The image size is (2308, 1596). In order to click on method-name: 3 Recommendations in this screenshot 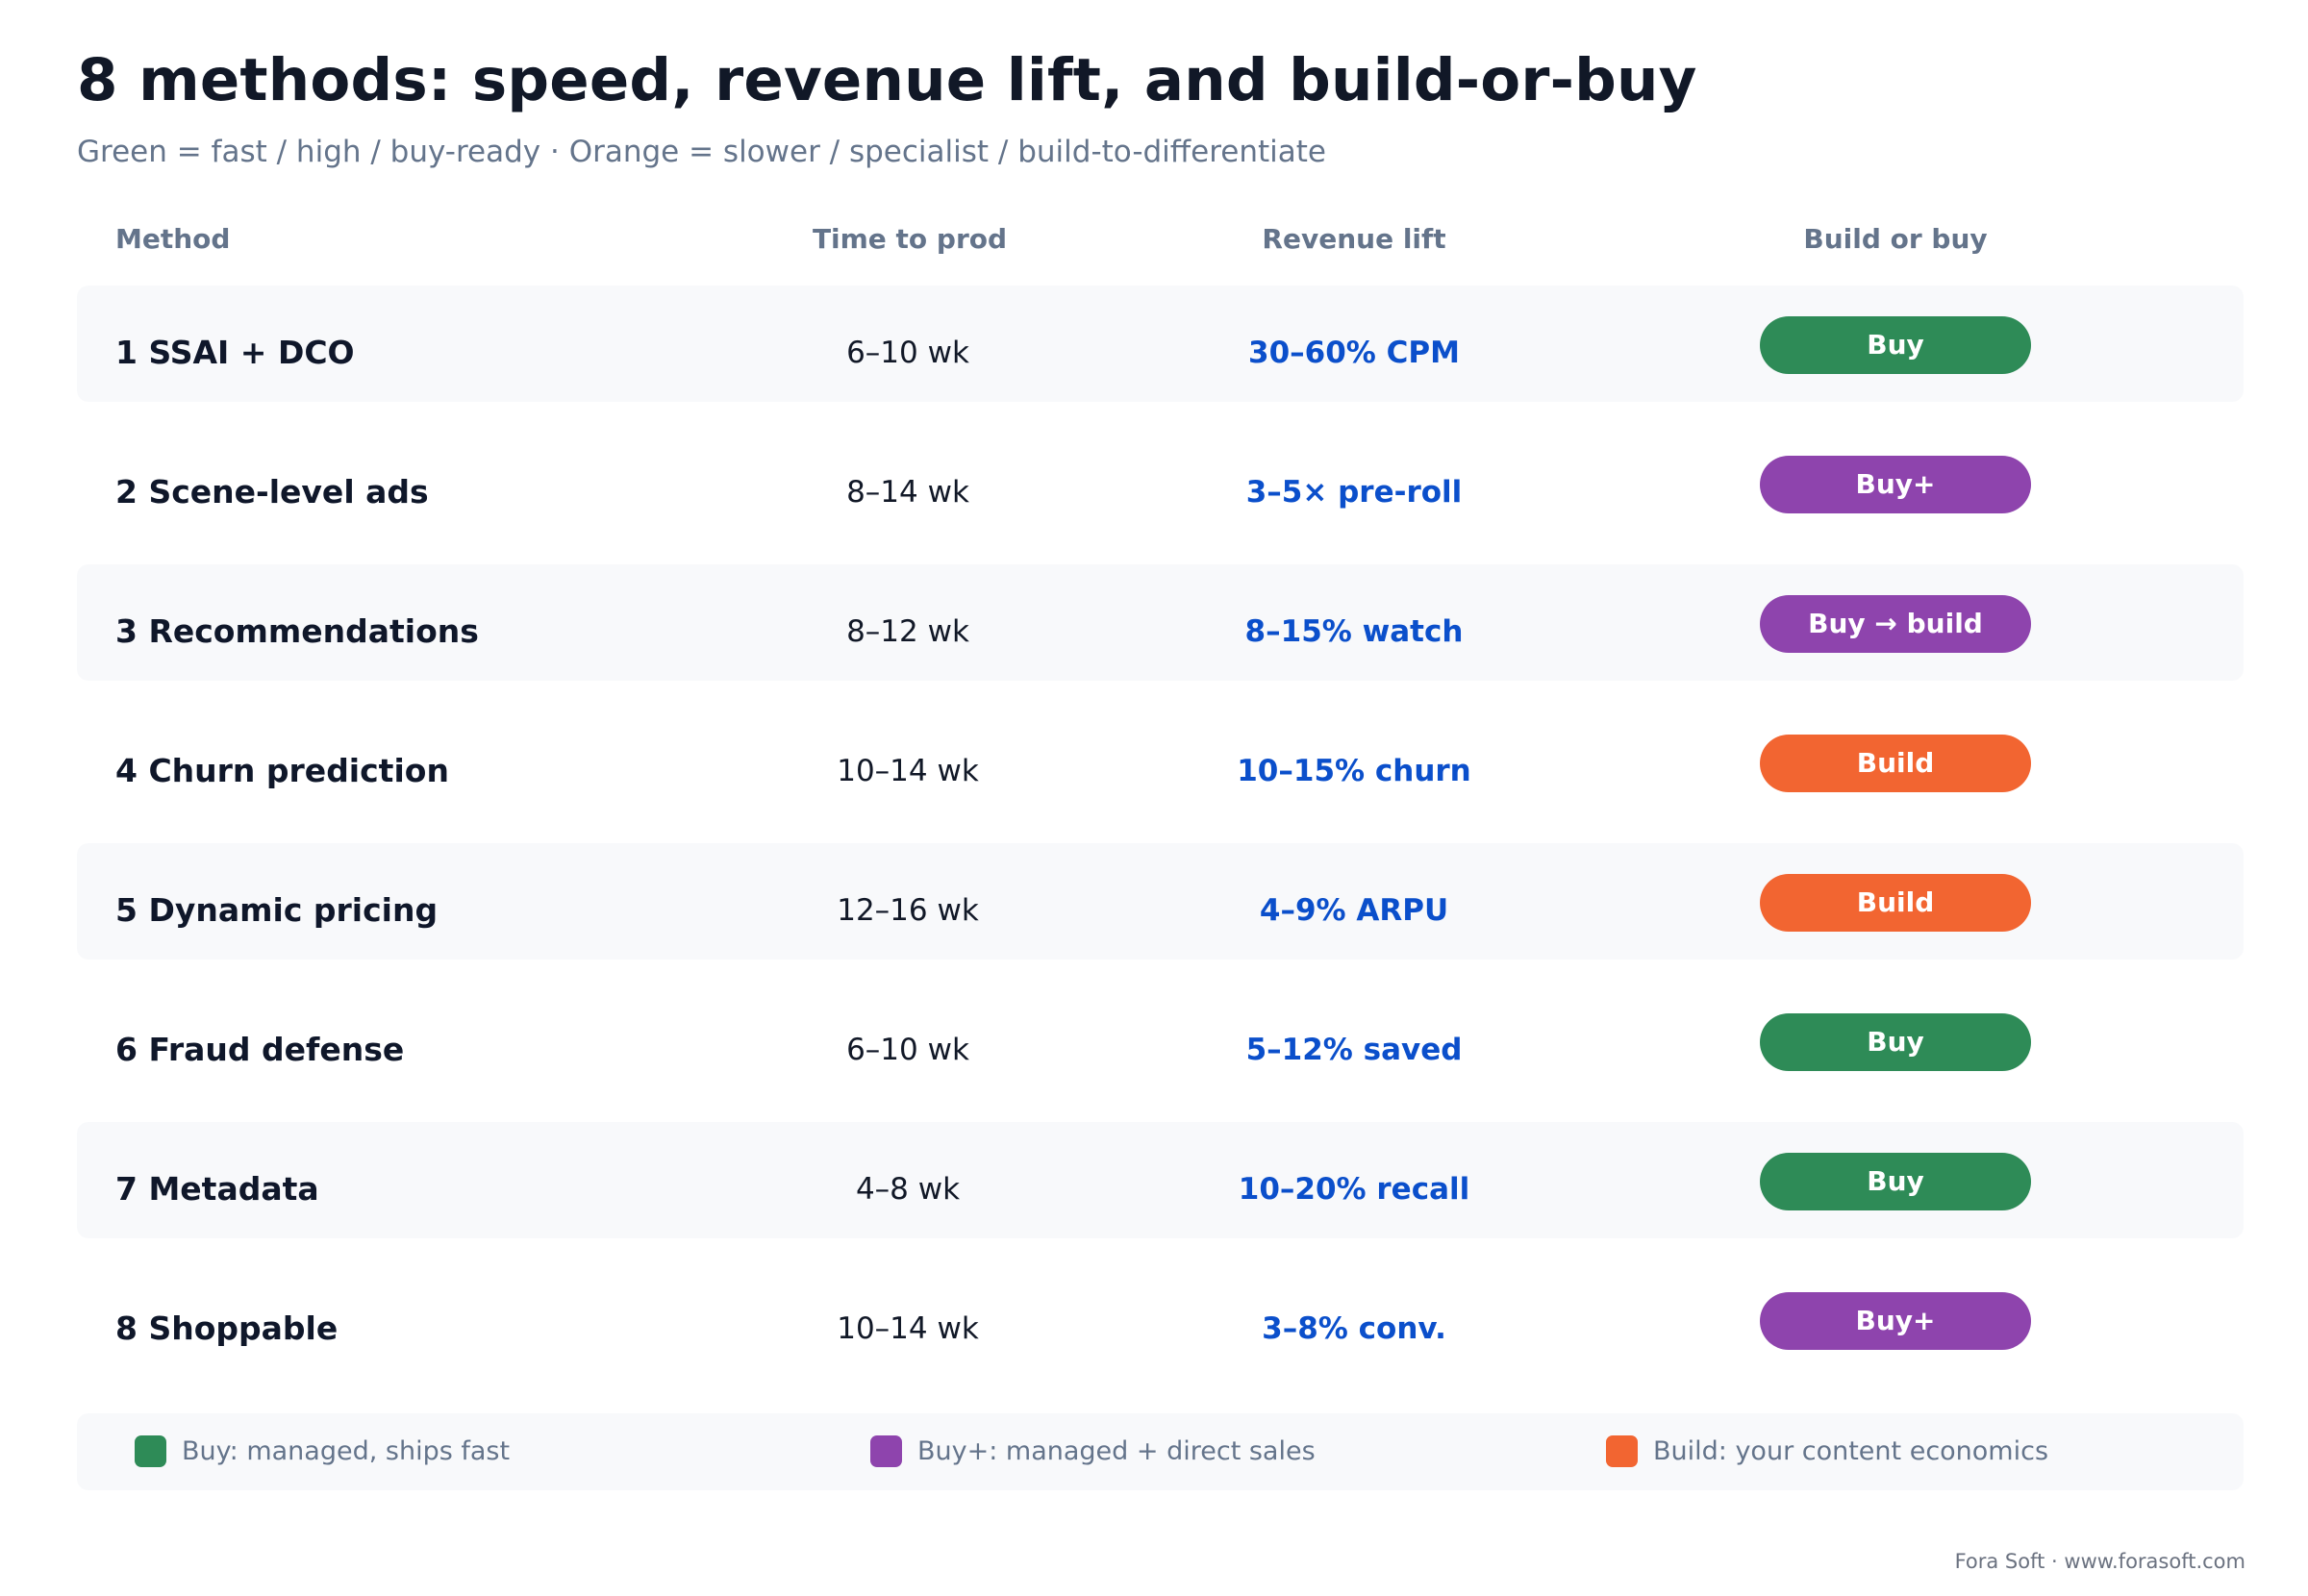, I will do `click(297, 631)`.